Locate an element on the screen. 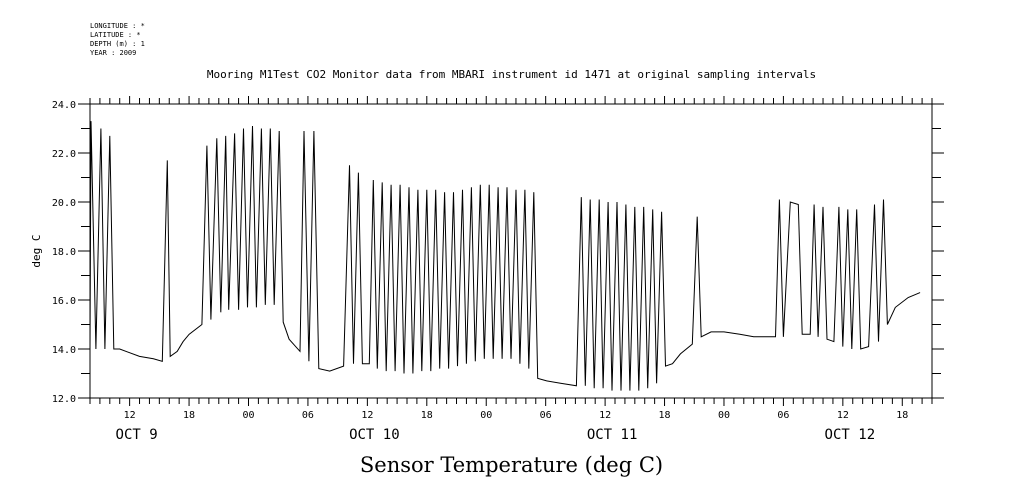 Image resolution: width=1009 pixels, height=504 pixels. longitude-label: LONGITUDE : * is located at coordinates (117, 26).